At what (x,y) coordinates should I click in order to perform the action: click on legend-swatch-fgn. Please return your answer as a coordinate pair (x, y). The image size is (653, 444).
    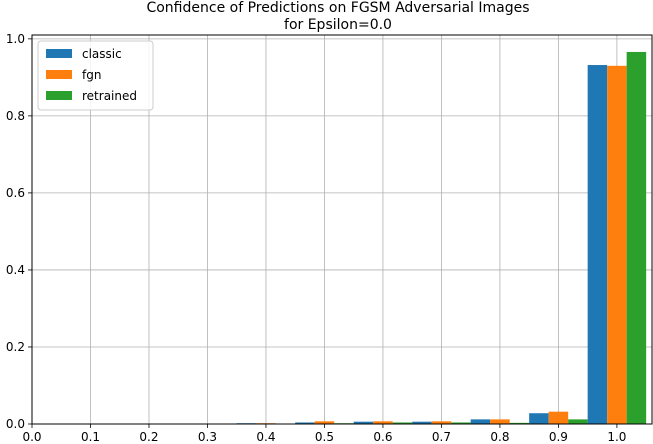
    Looking at the image, I should click on (59, 74).